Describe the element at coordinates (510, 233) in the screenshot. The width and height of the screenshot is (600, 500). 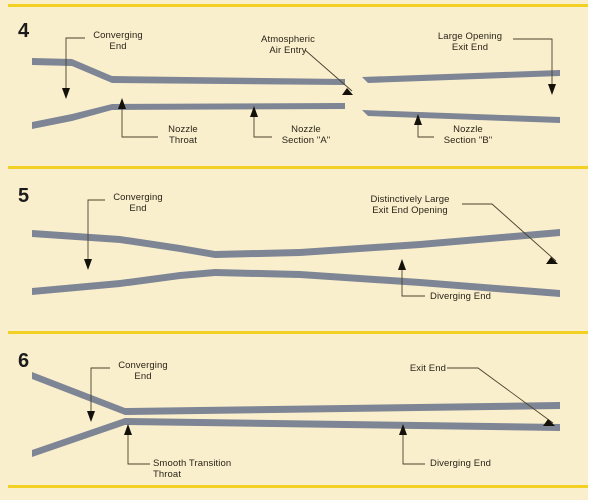
I see `leader-distinctively-large-exit` at that location.